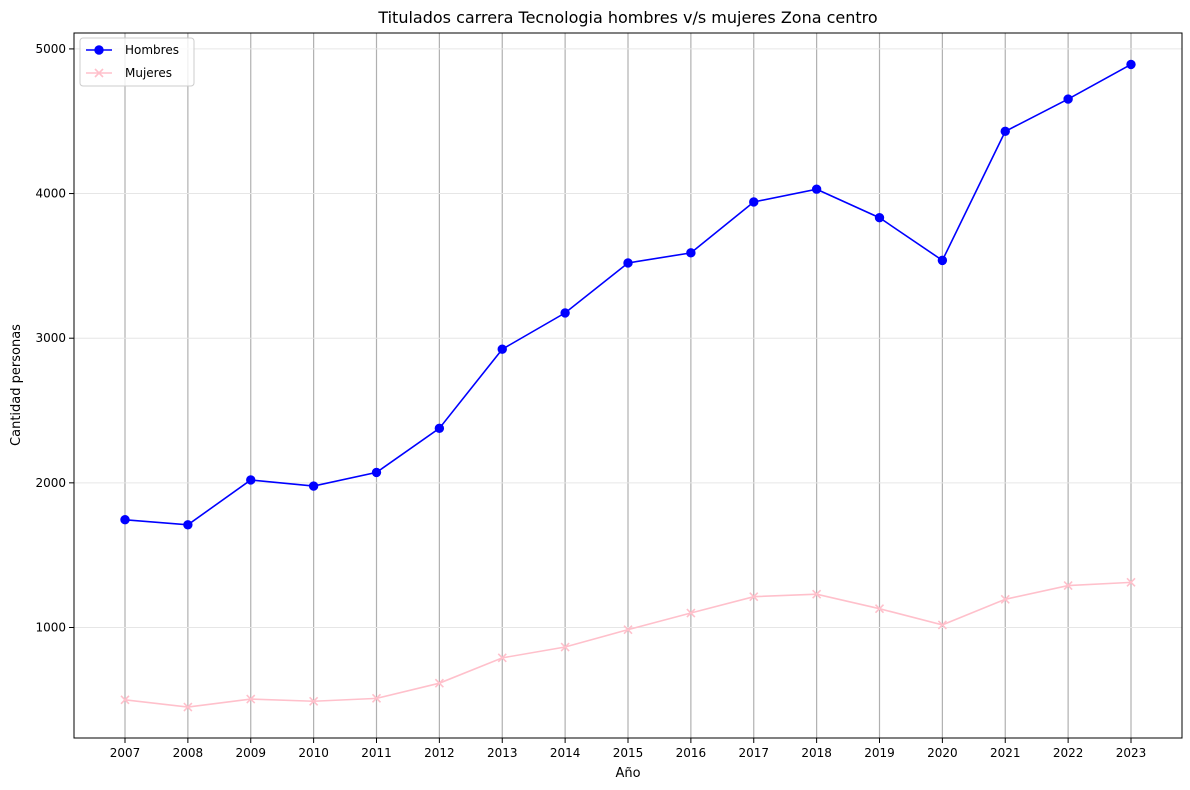 This screenshot has width=1190, height=790. Describe the element at coordinates (99, 50) in the screenshot. I see `legend-marker-hombres` at that location.